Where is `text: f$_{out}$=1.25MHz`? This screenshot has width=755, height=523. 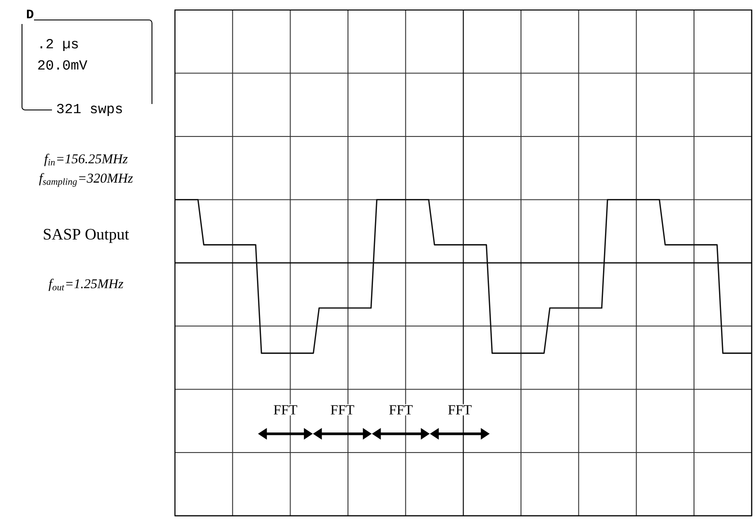 text: f$_{out}$=1.25MHz is located at coordinates (86, 285).